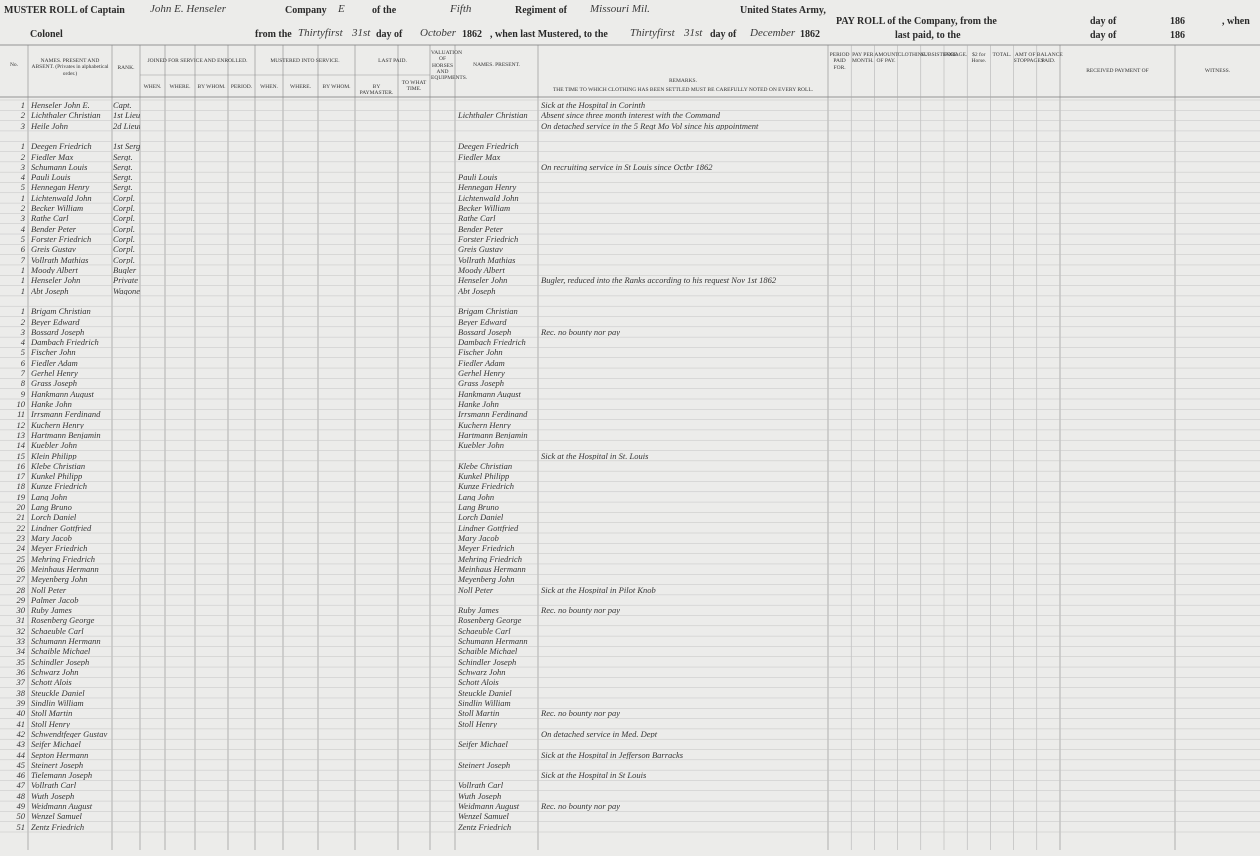 The height and width of the screenshot is (856, 1260). Describe the element at coordinates (479, 713) in the screenshot. I see `present-name: Stoll Martin` at that location.